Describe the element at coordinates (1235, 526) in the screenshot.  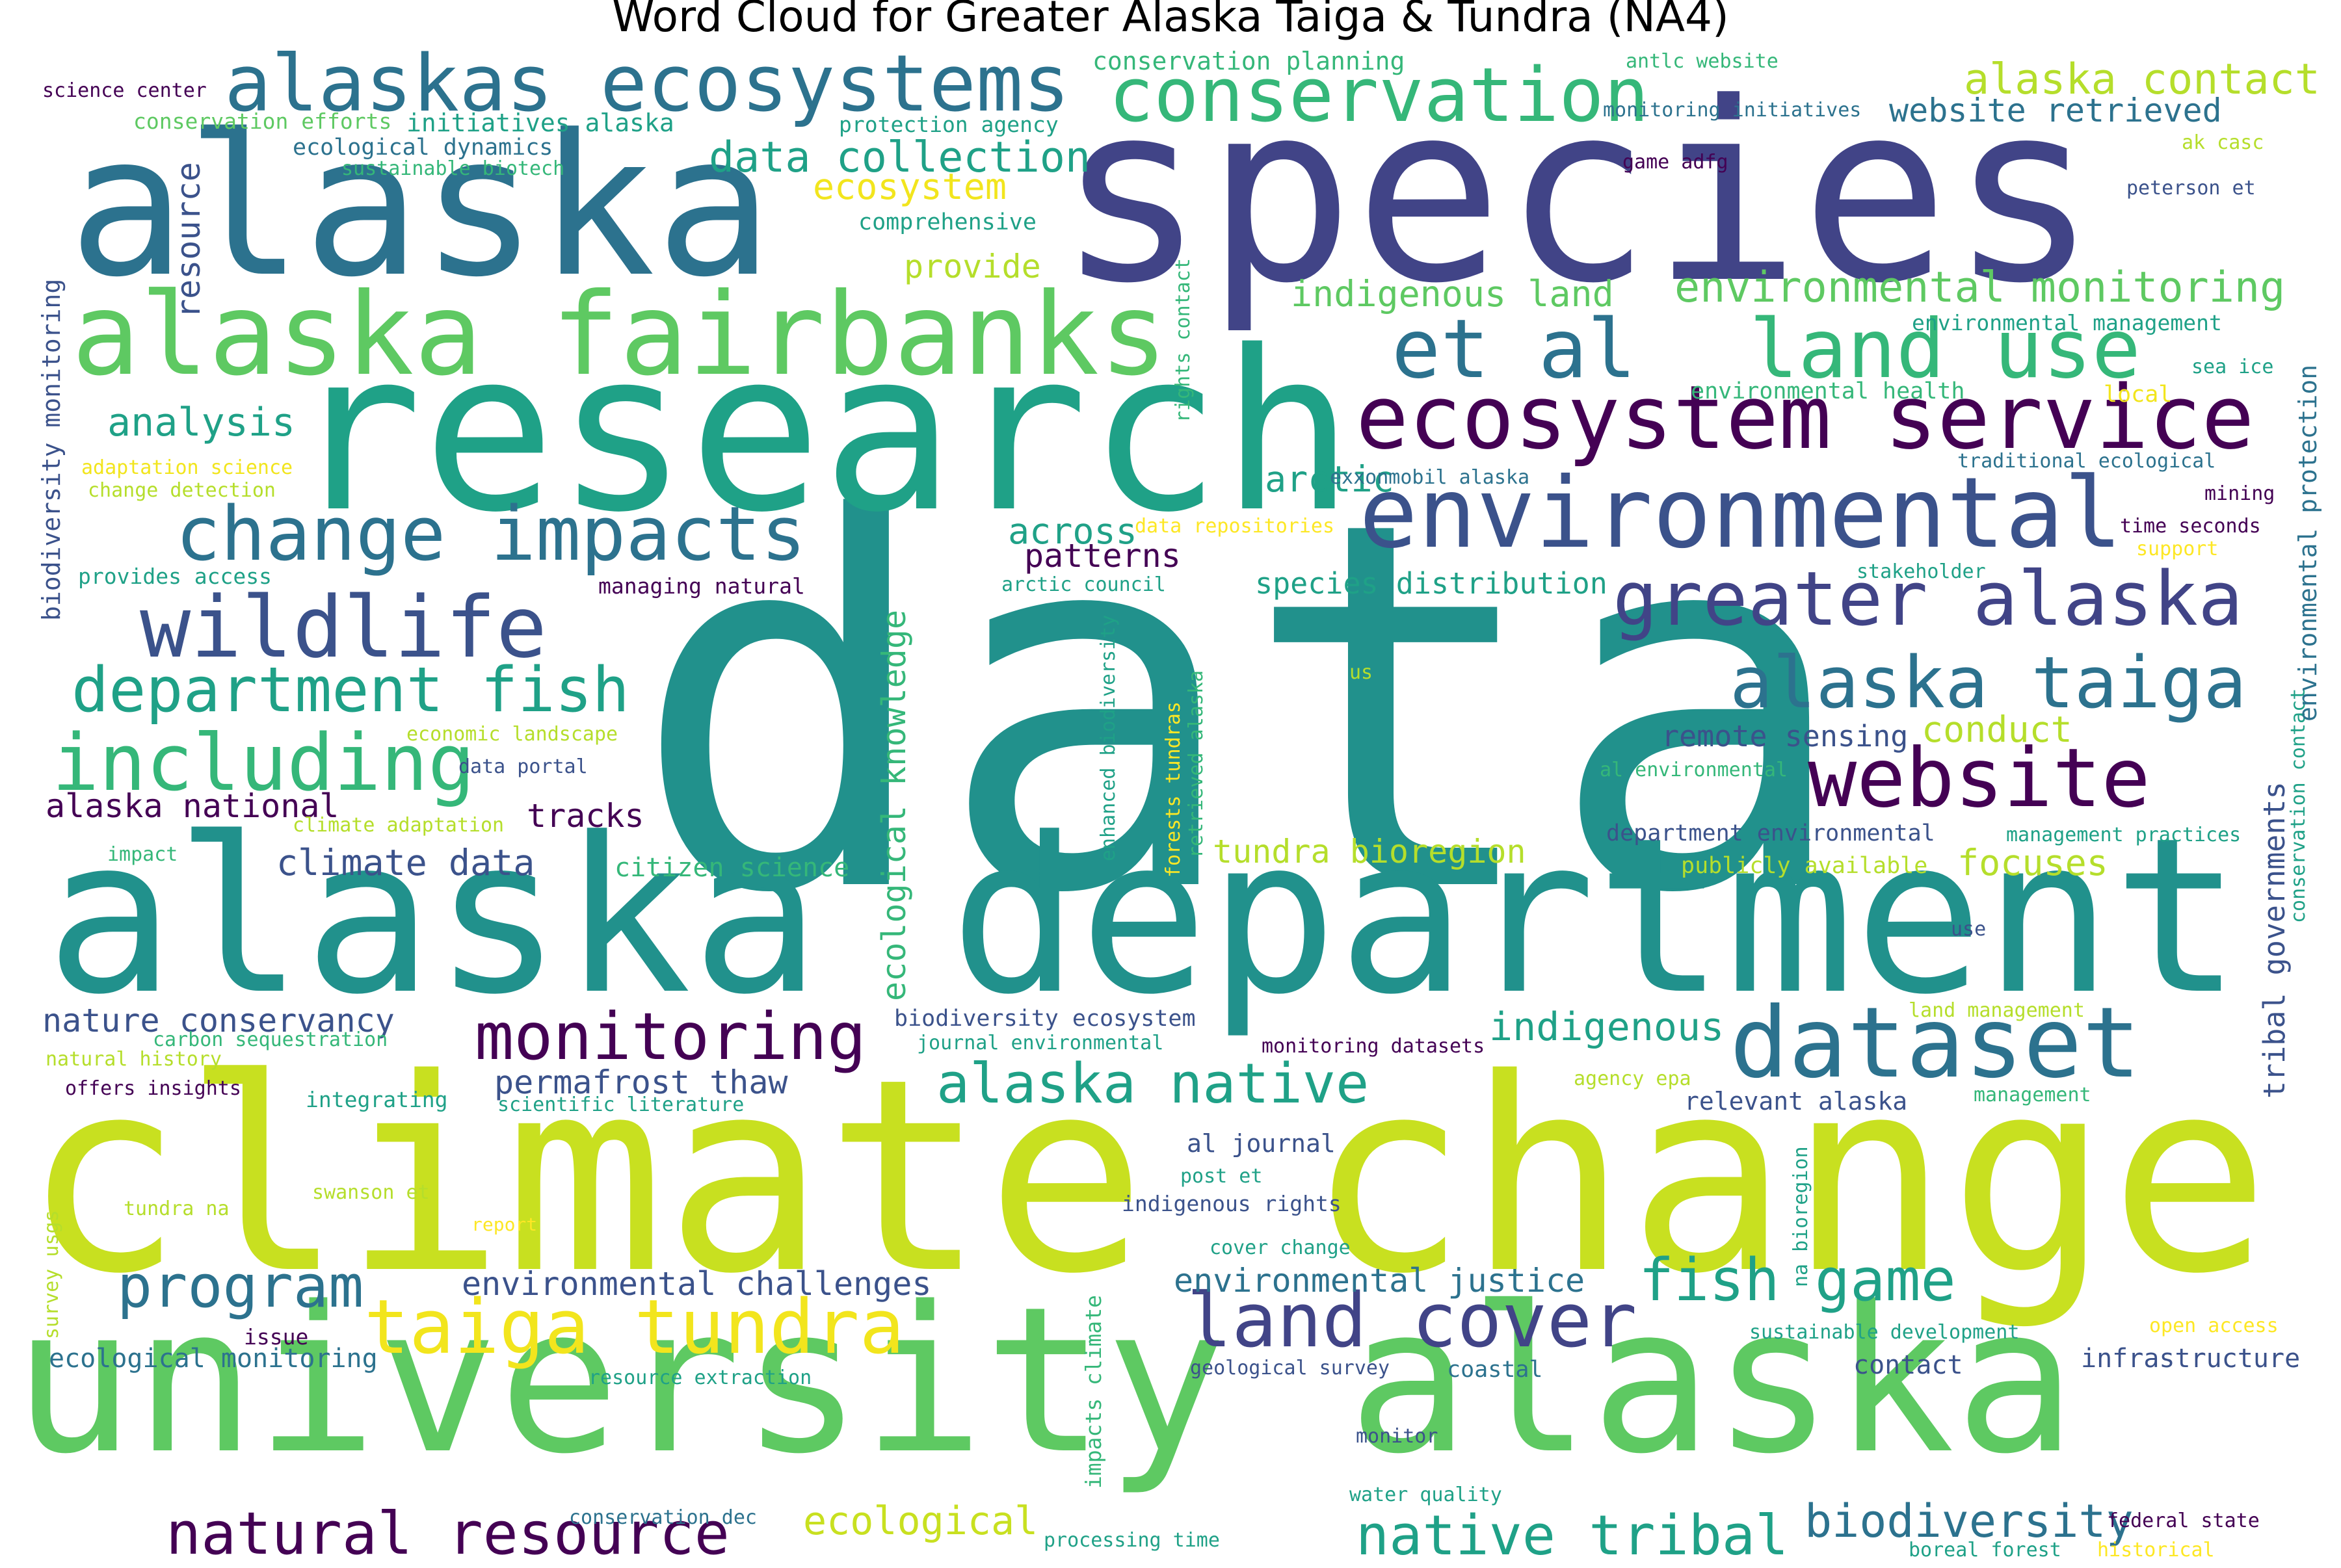
I see `word-data-repositories: data repositories` at that location.